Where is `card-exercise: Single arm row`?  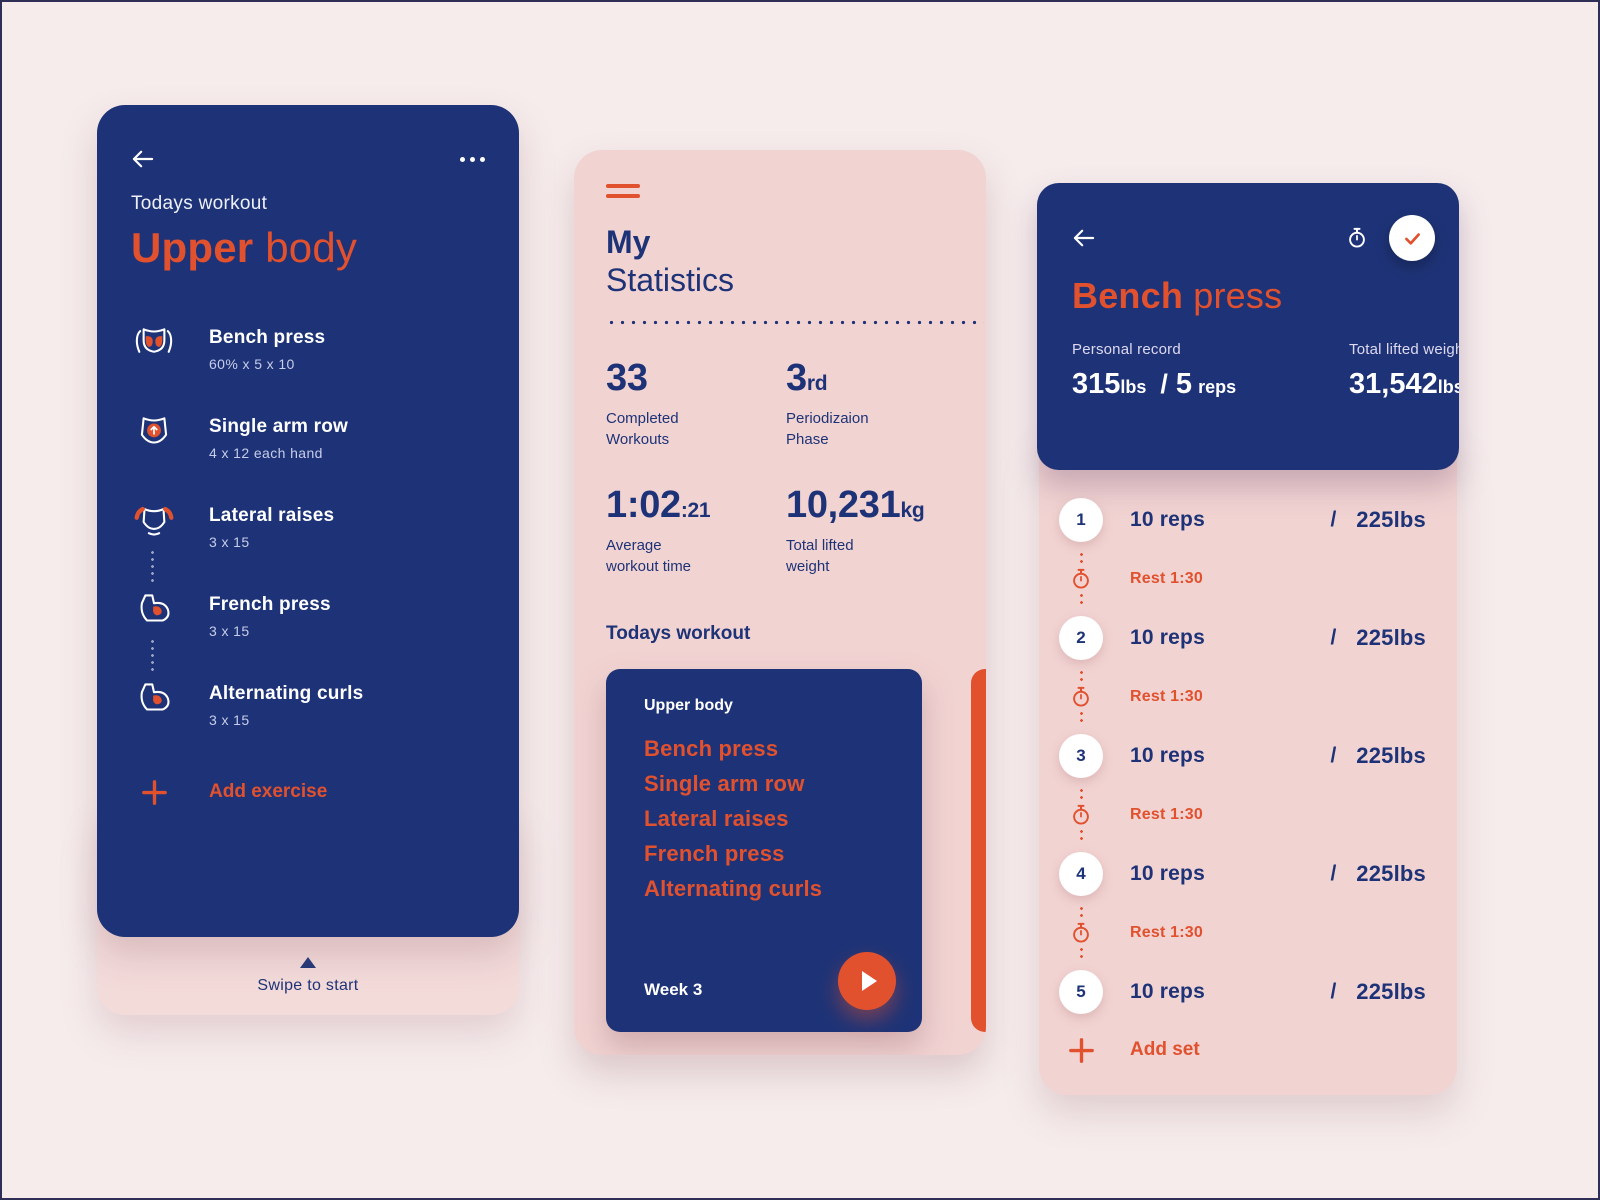 card-exercise: Single arm row is located at coordinates (724, 783).